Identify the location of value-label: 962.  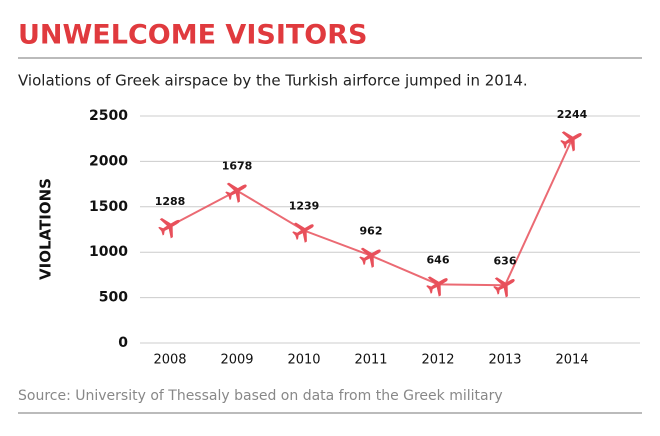
(371, 231).